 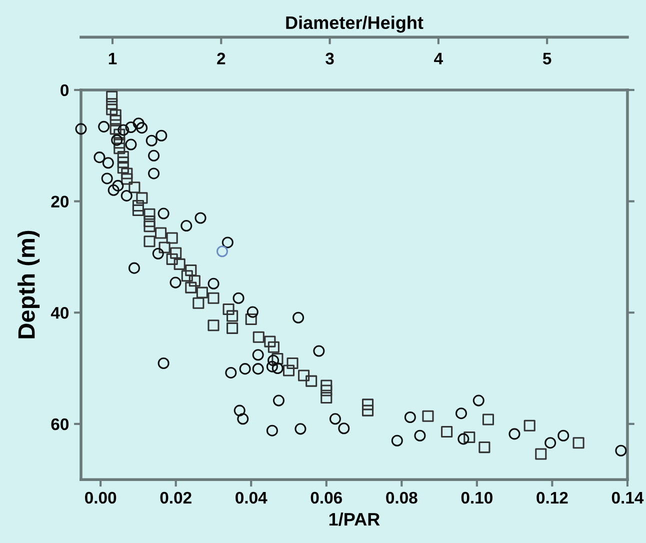 I want to click on x-tick-label: 0.04, so click(x=252, y=498).